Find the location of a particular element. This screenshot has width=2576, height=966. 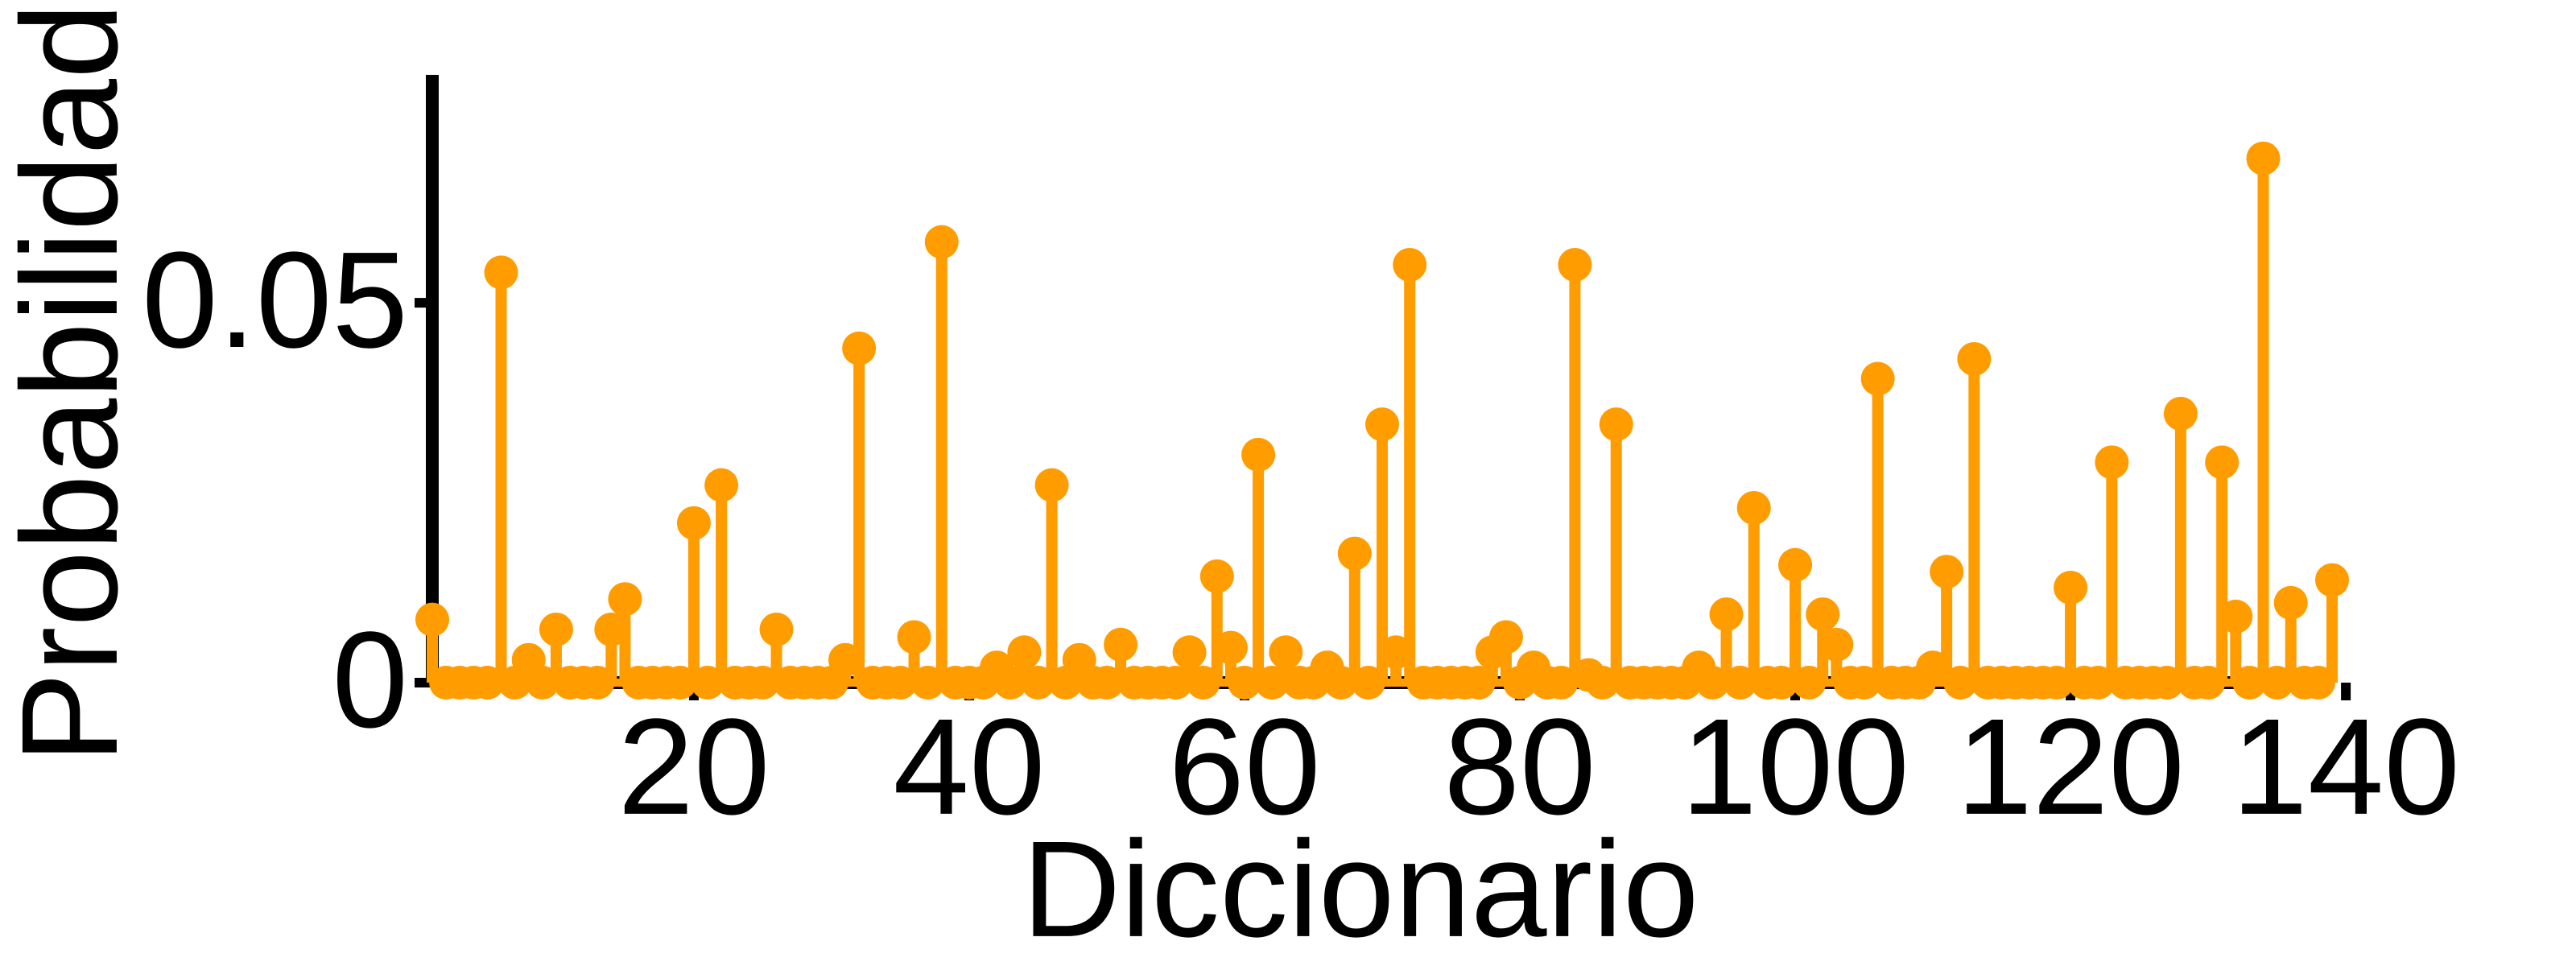

y-axis-label: Probabilidad is located at coordinates (73, 382).